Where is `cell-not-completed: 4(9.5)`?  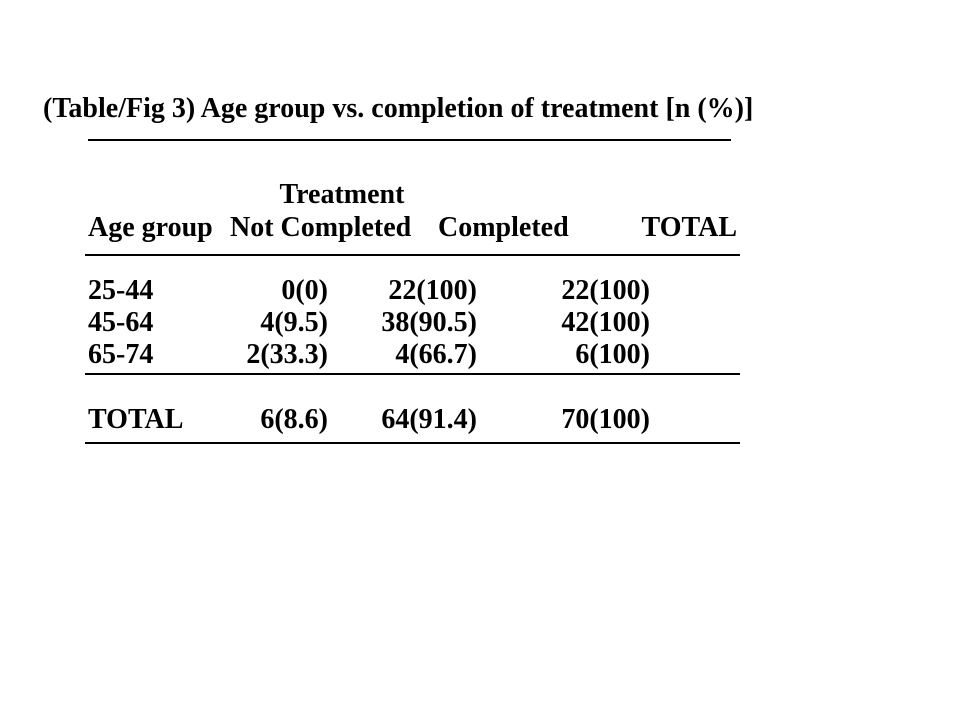
cell-not-completed: 4(9.5) is located at coordinates (294, 322).